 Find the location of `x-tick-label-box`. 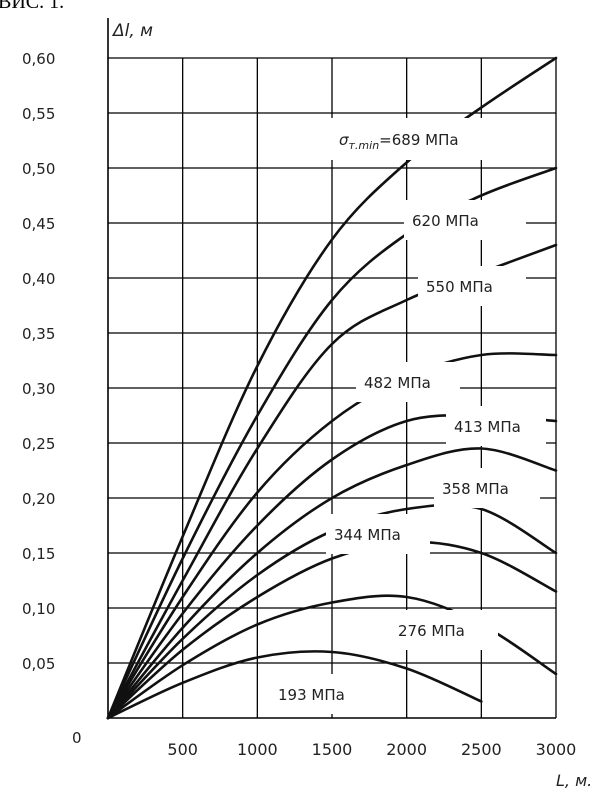

x-tick-label-box is located at coordinates (338, 746).